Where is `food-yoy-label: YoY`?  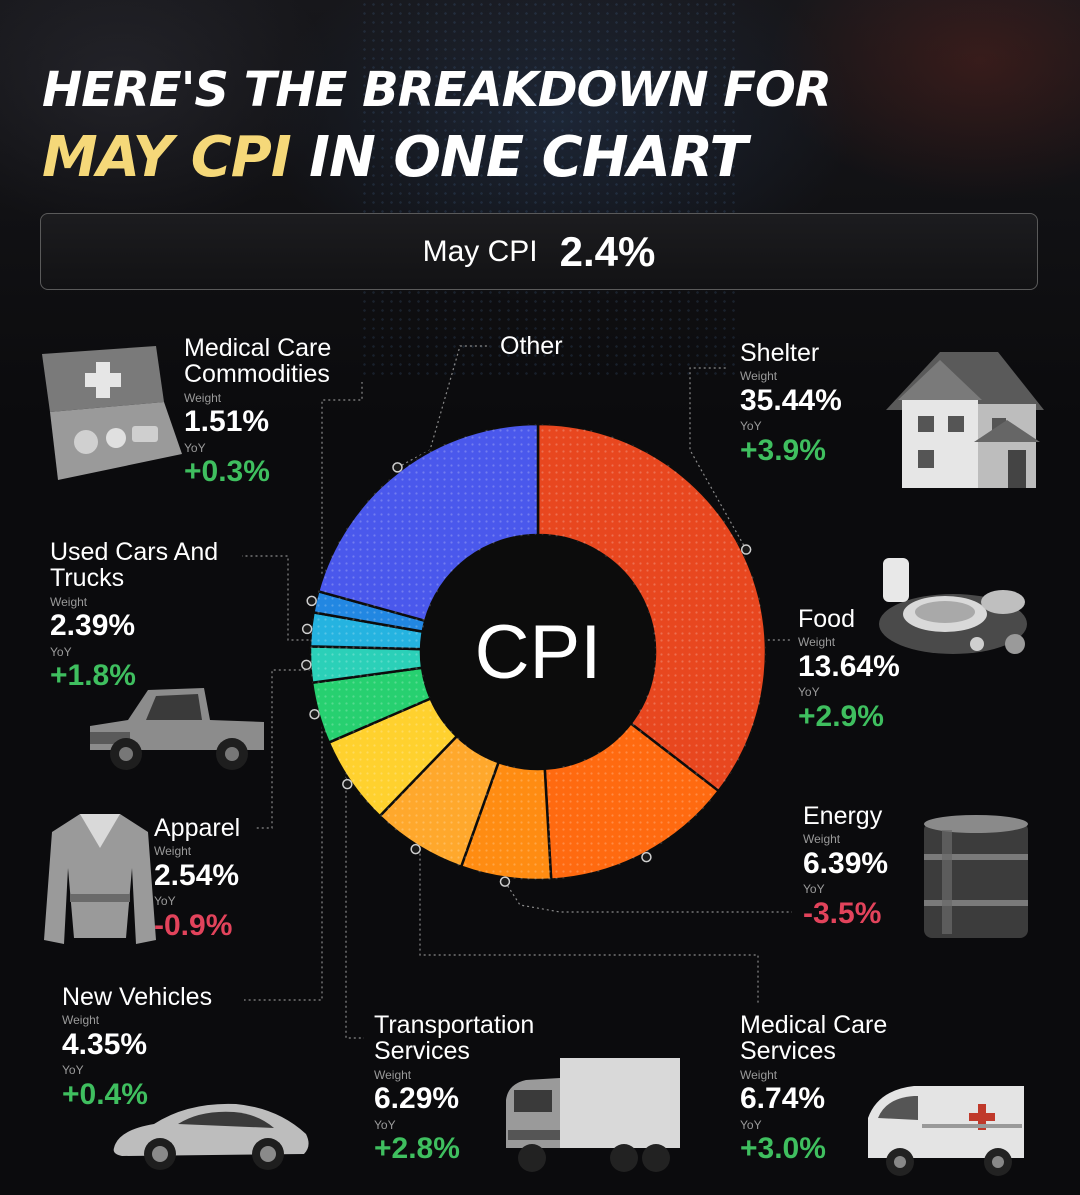 food-yoy-label: YoY is located at coordinates (809, 692).